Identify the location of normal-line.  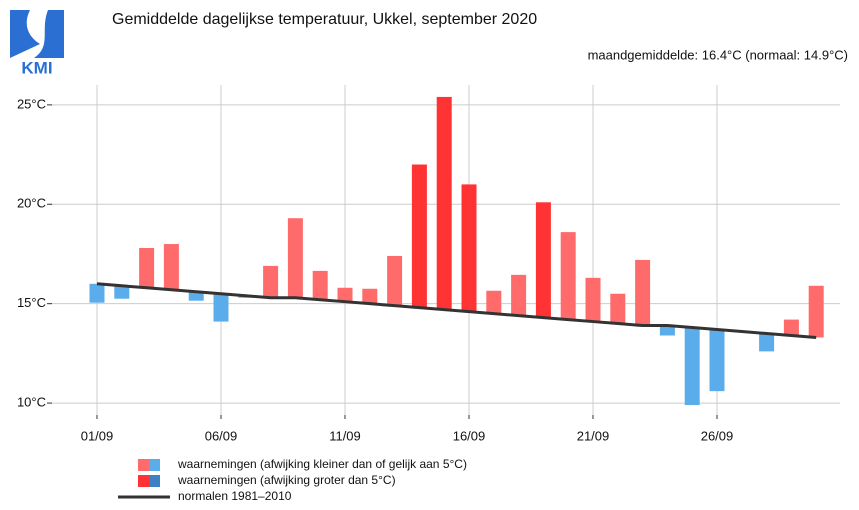
(456, 310).